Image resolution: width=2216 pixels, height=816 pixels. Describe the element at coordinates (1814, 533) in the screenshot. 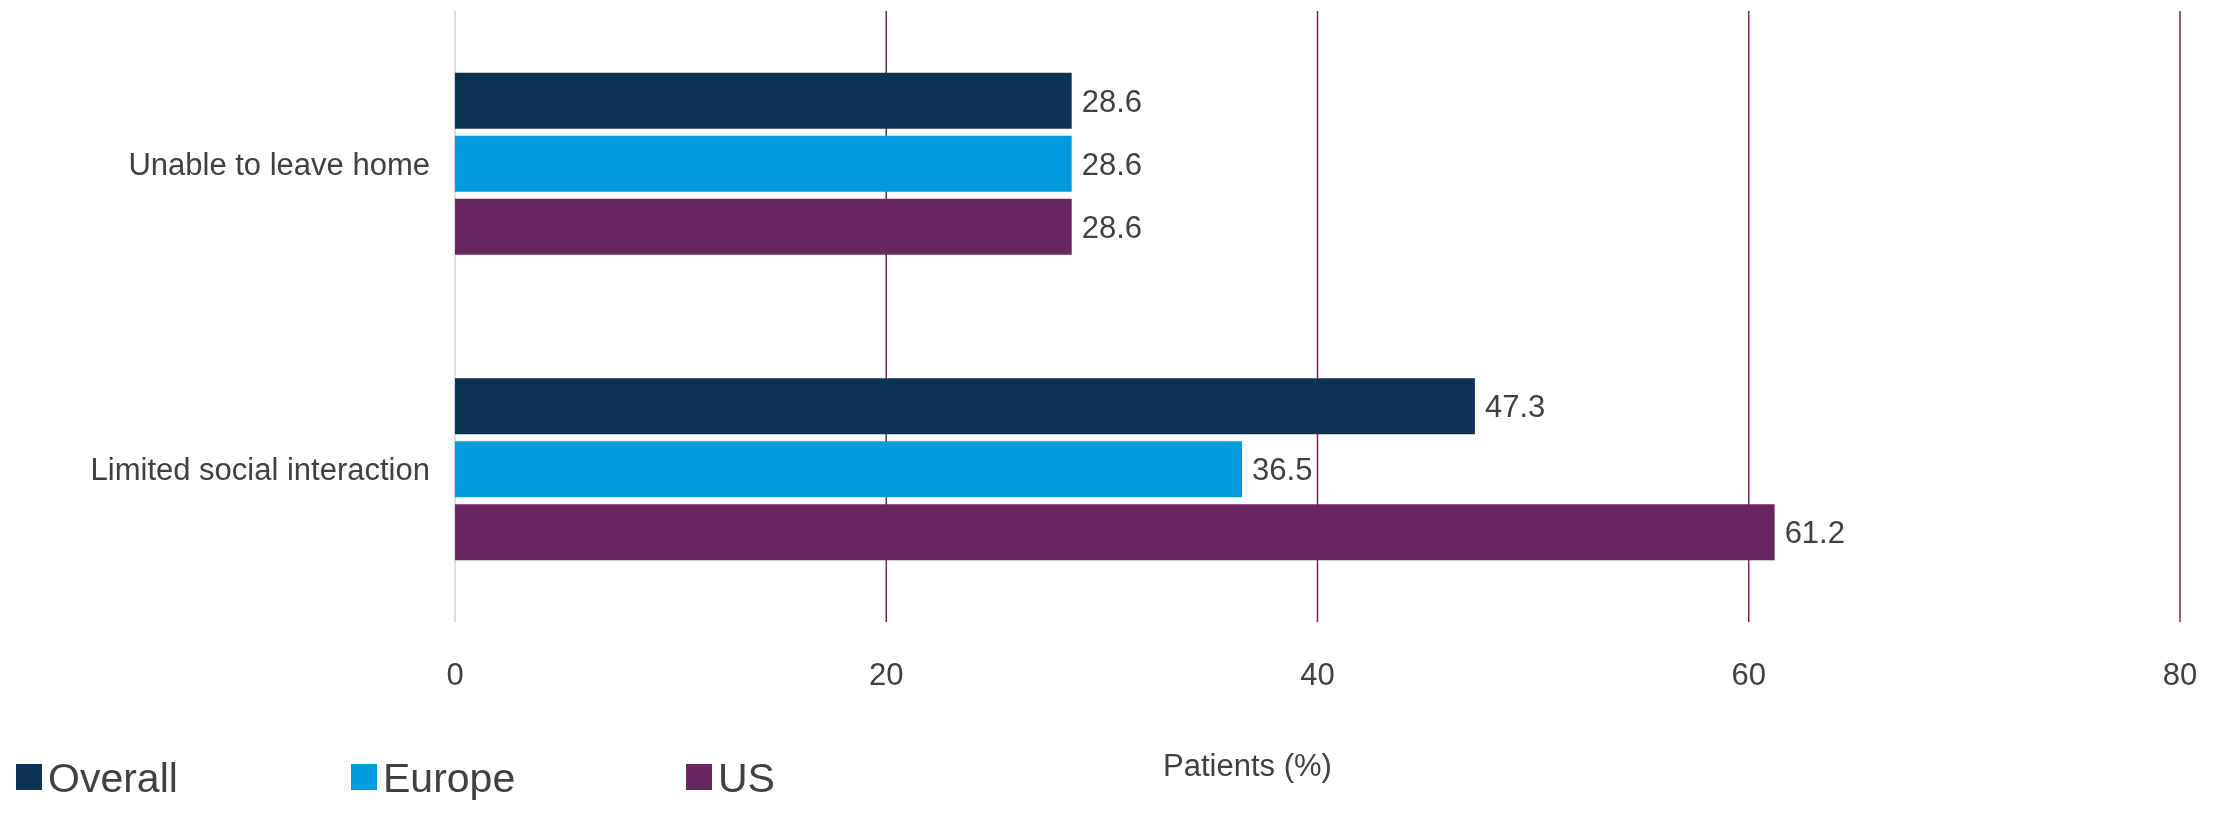

I see `data-label: 61.2` at that location.